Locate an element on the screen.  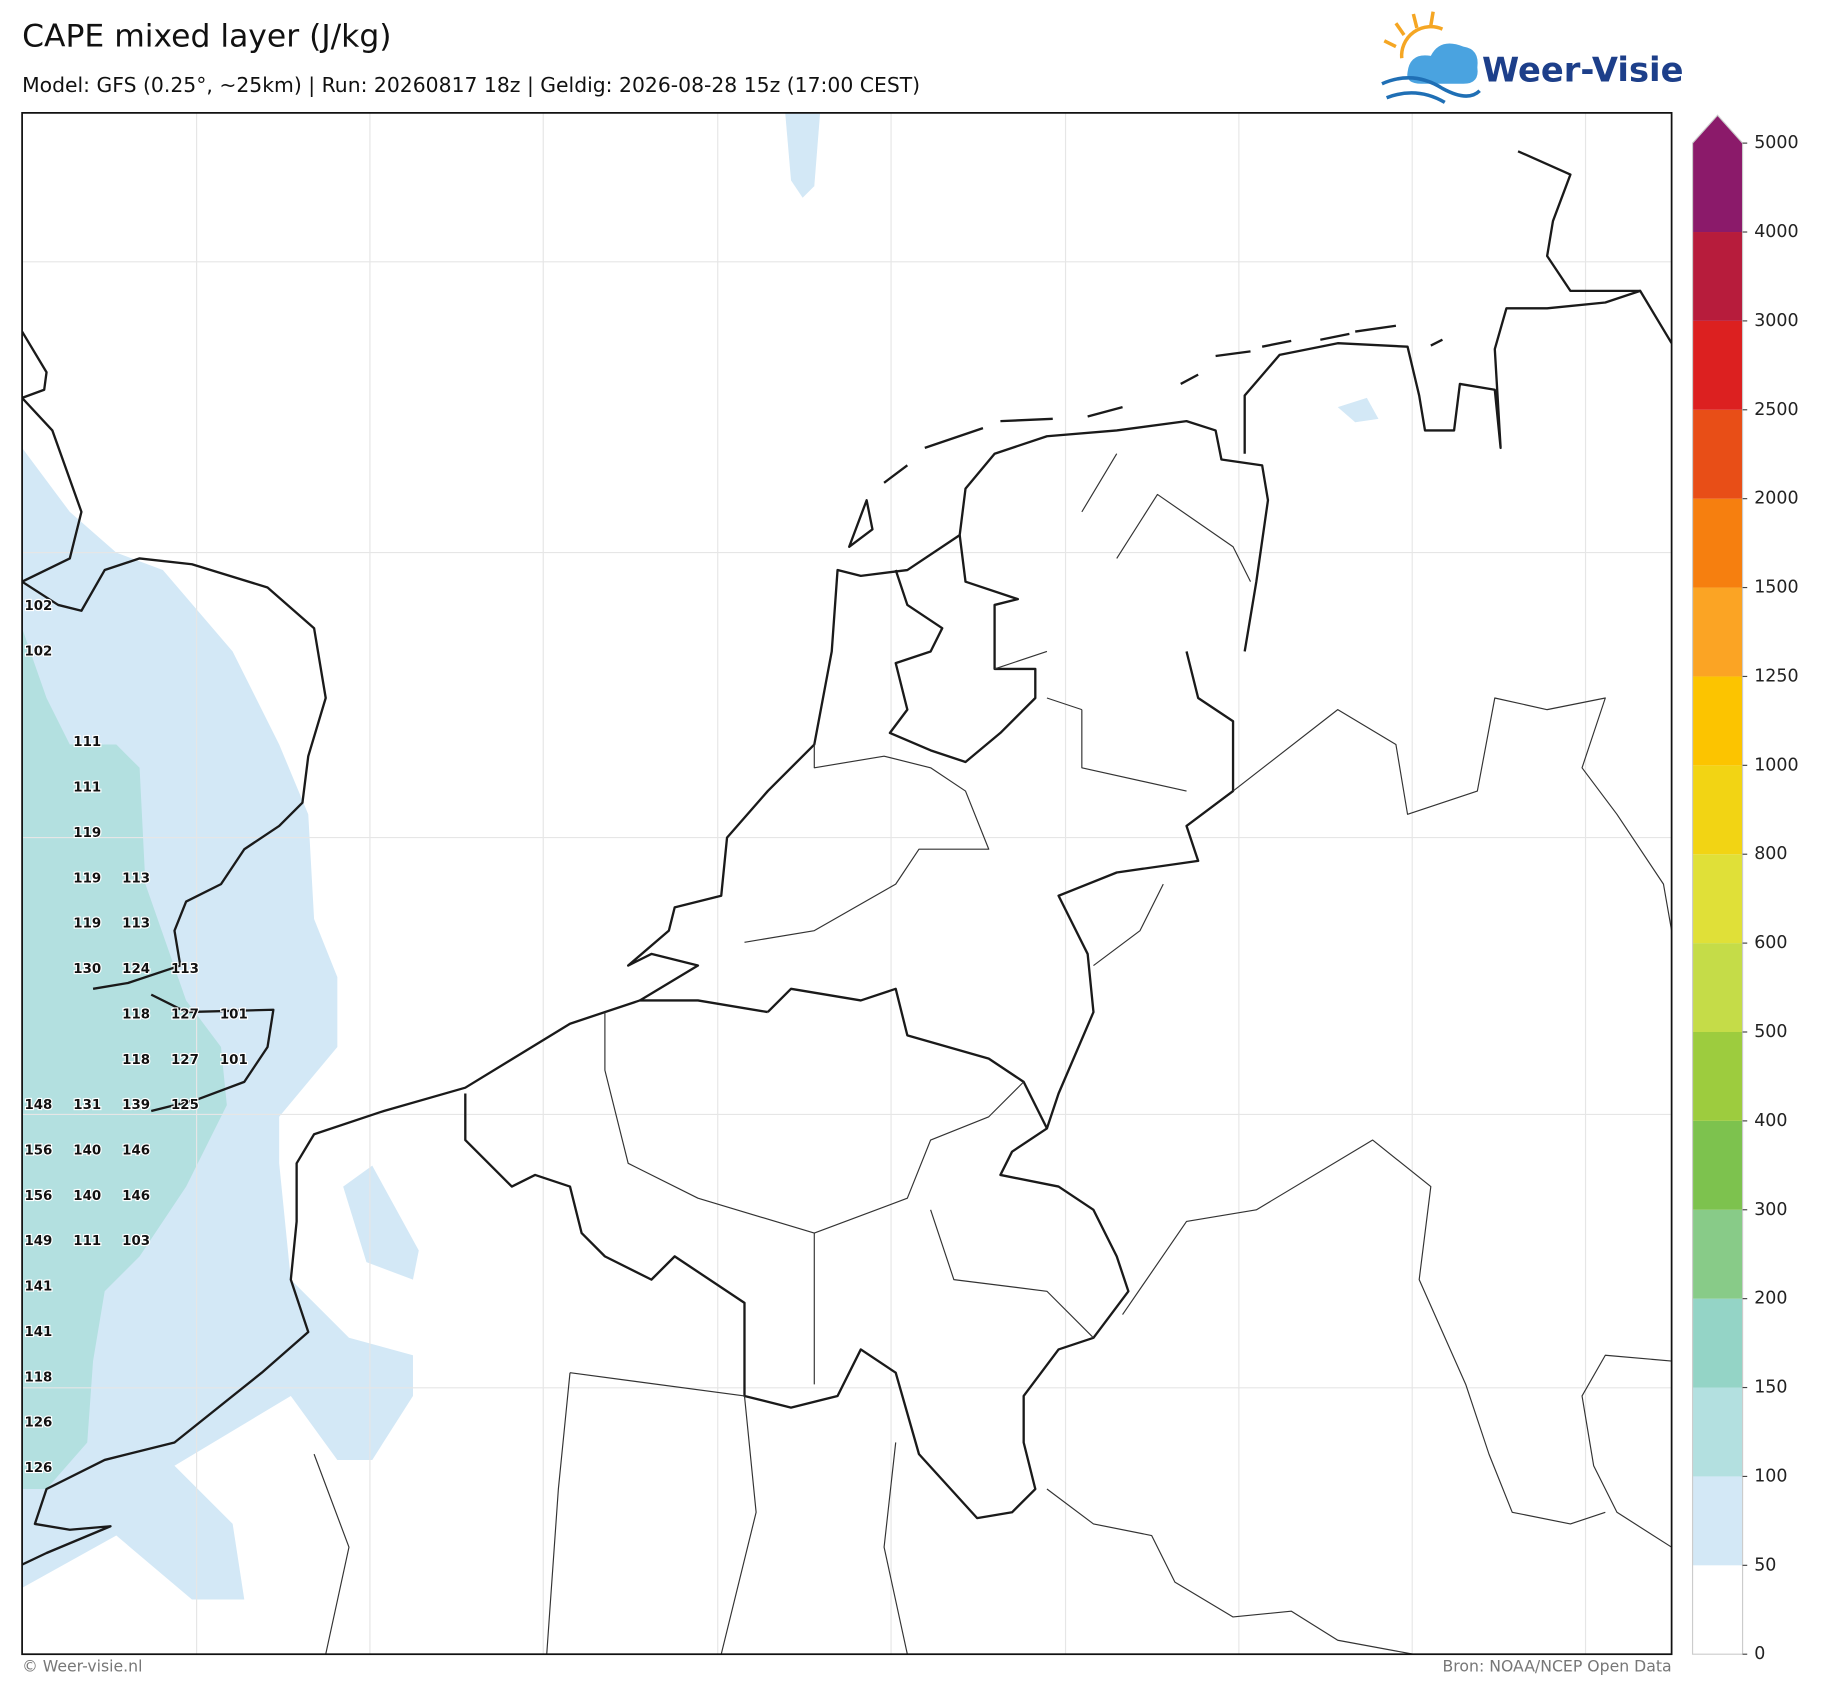
colorbar-tick-label: 100 is located at coordinates (1770, 1476).